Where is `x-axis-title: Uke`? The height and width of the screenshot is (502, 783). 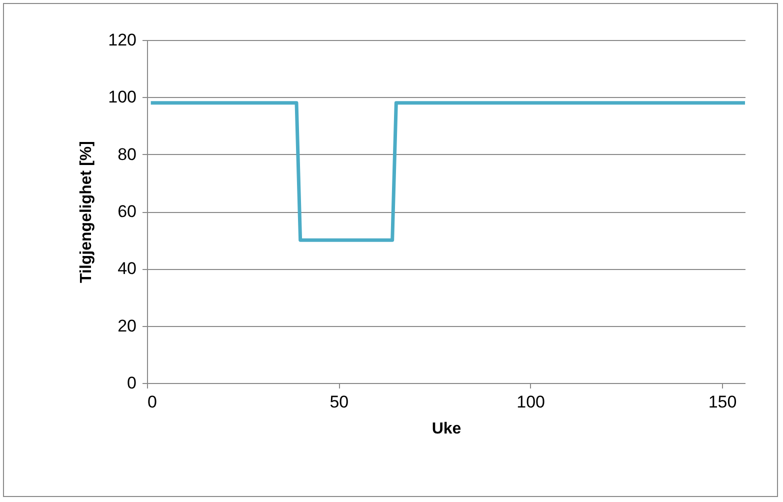 x-axis-title: Uke is located at coordinates (447, 429).